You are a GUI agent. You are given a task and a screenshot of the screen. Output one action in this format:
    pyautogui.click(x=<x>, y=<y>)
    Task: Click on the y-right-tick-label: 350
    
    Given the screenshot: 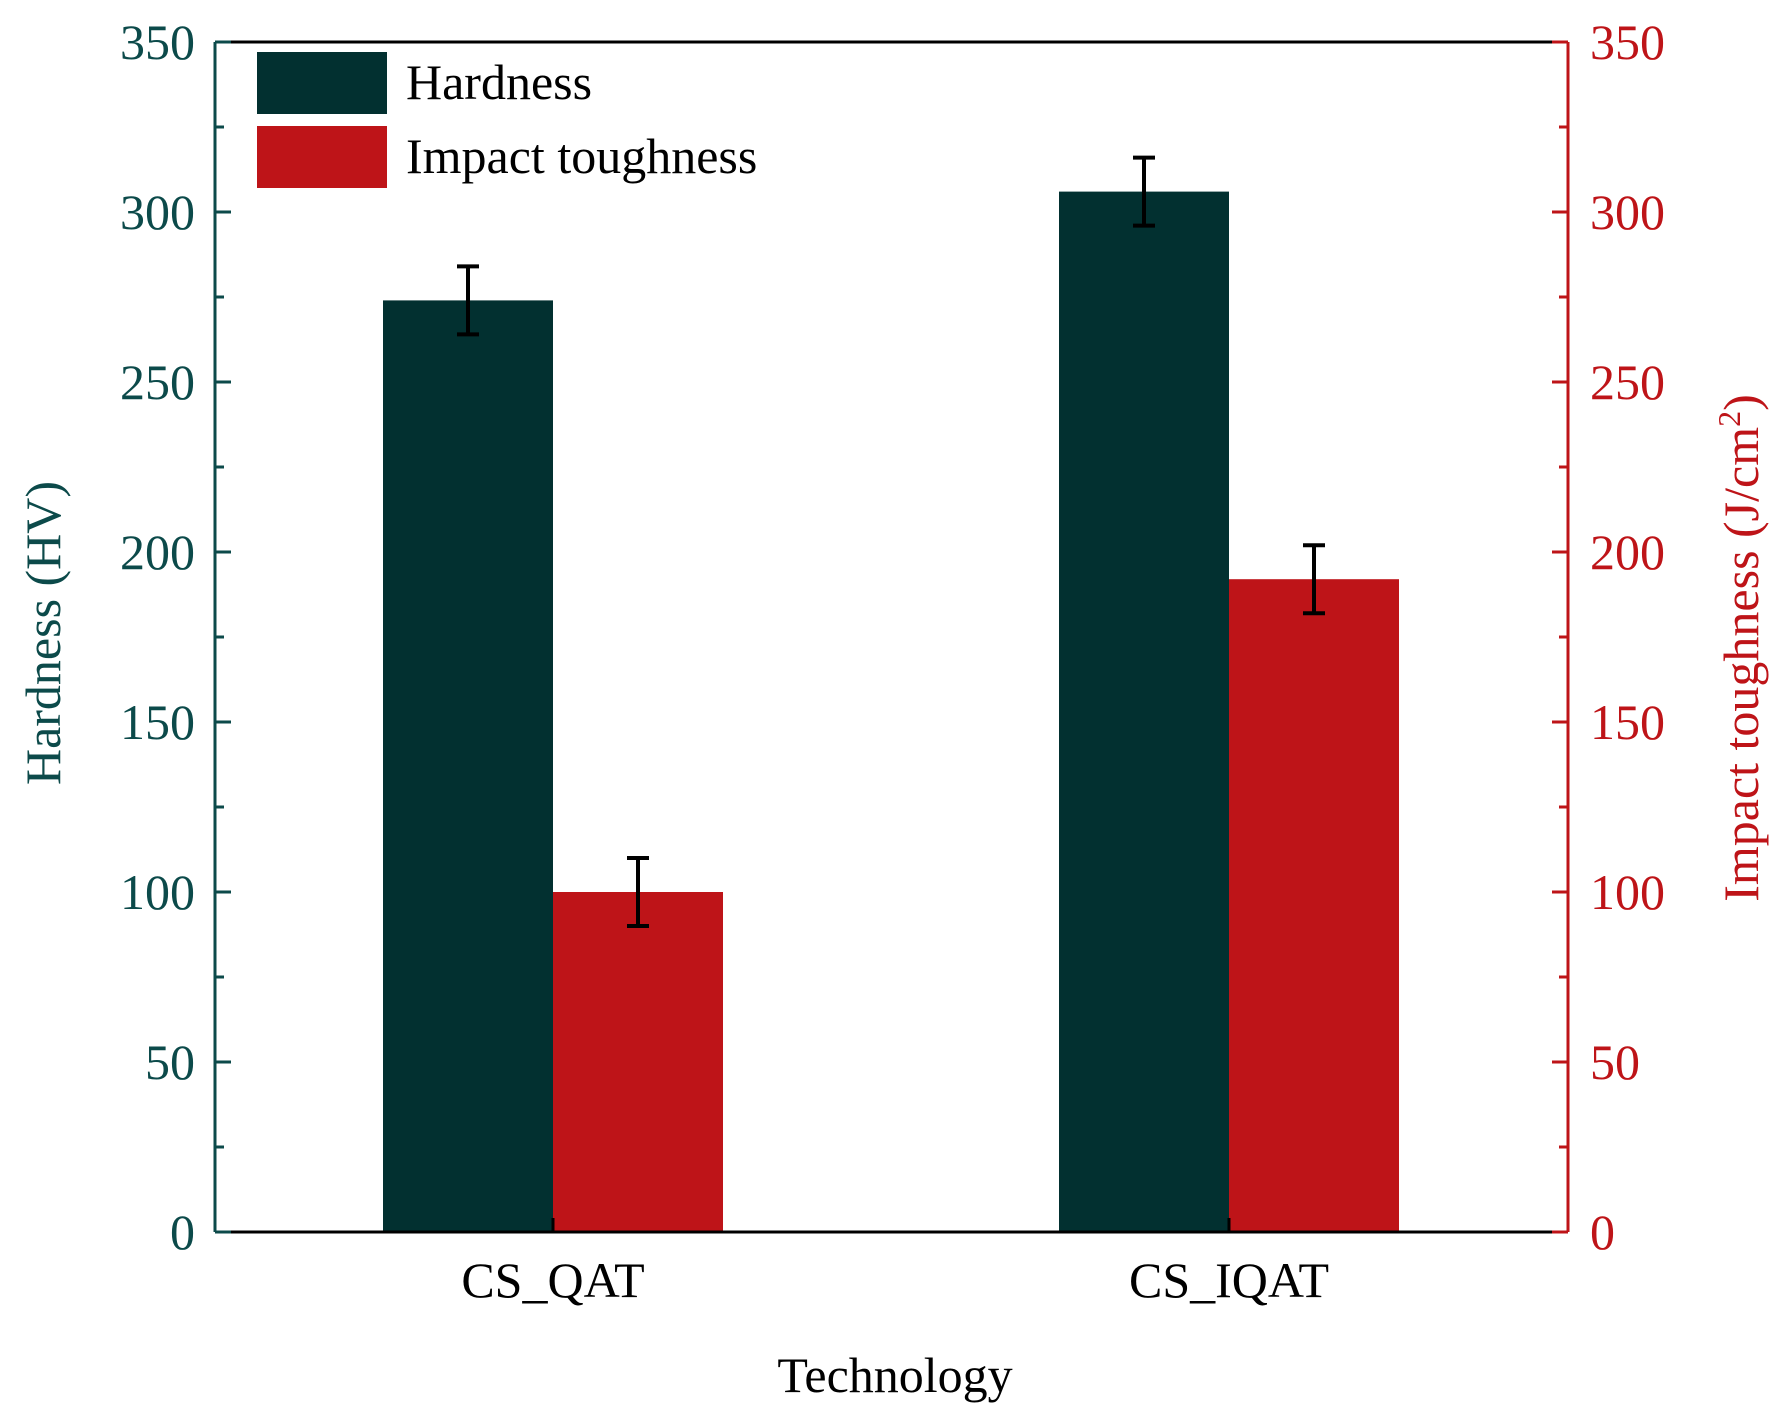 What is the action you would take?
    pyautogui.click(x=1627, y=42)
    